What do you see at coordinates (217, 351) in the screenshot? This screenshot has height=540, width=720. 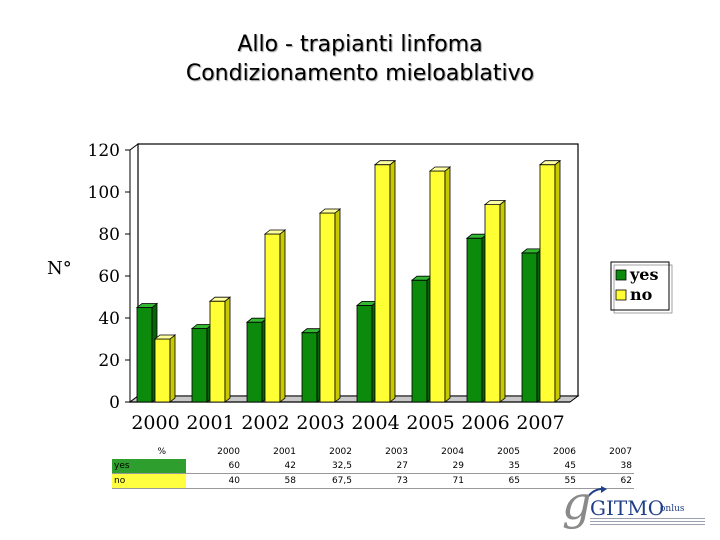 I see `bar-no-2001` at bounding box center [217, 351].